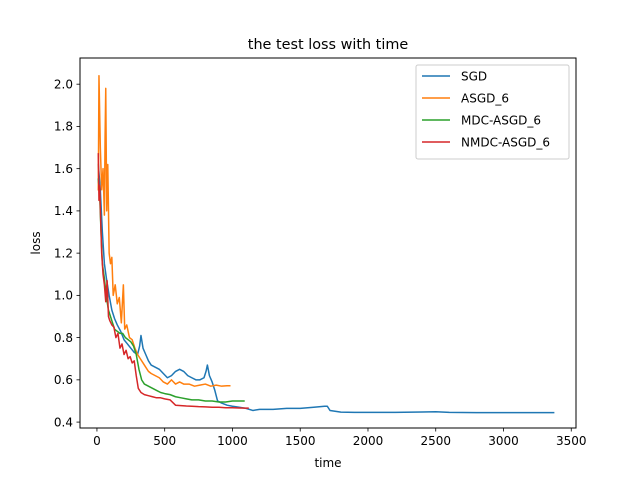  What do you see at coordinates (63, 84) in the screenshot?
I see `y-tick-label: 2.0` at bounding box center [63, 84].